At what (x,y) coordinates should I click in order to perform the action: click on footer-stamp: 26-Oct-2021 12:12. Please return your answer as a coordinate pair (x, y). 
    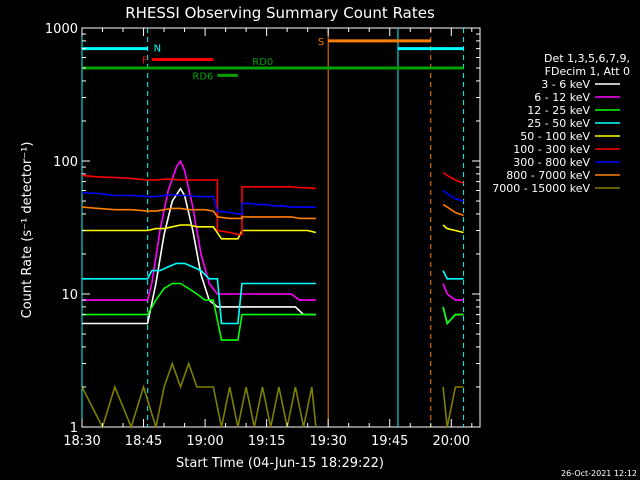
    Looking at the image, I should click on (599, 473).